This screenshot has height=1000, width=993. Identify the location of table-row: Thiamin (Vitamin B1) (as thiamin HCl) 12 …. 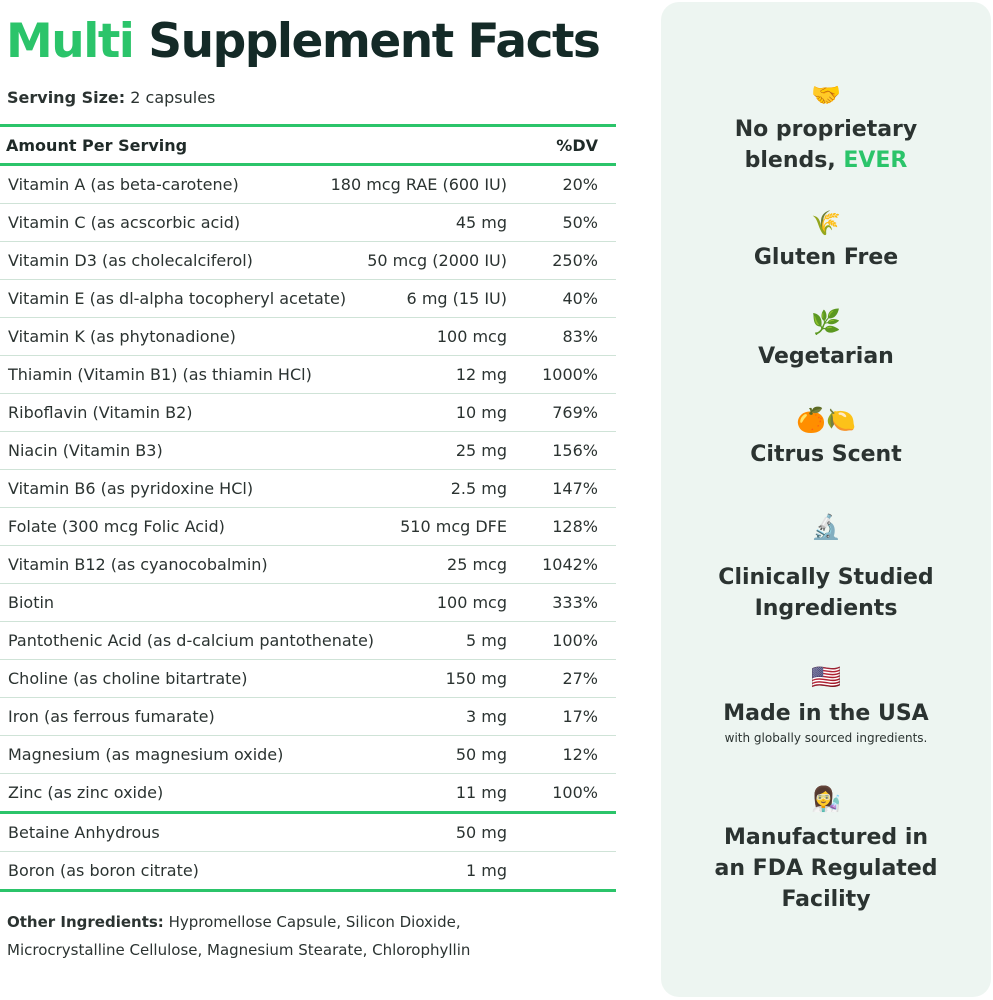
(308, 375).